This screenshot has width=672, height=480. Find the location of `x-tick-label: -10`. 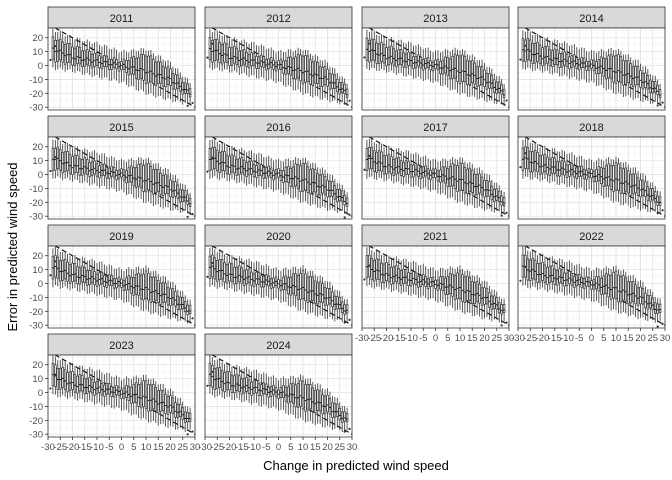

x-tick-label: -10 is located at coordinates (411, 338).